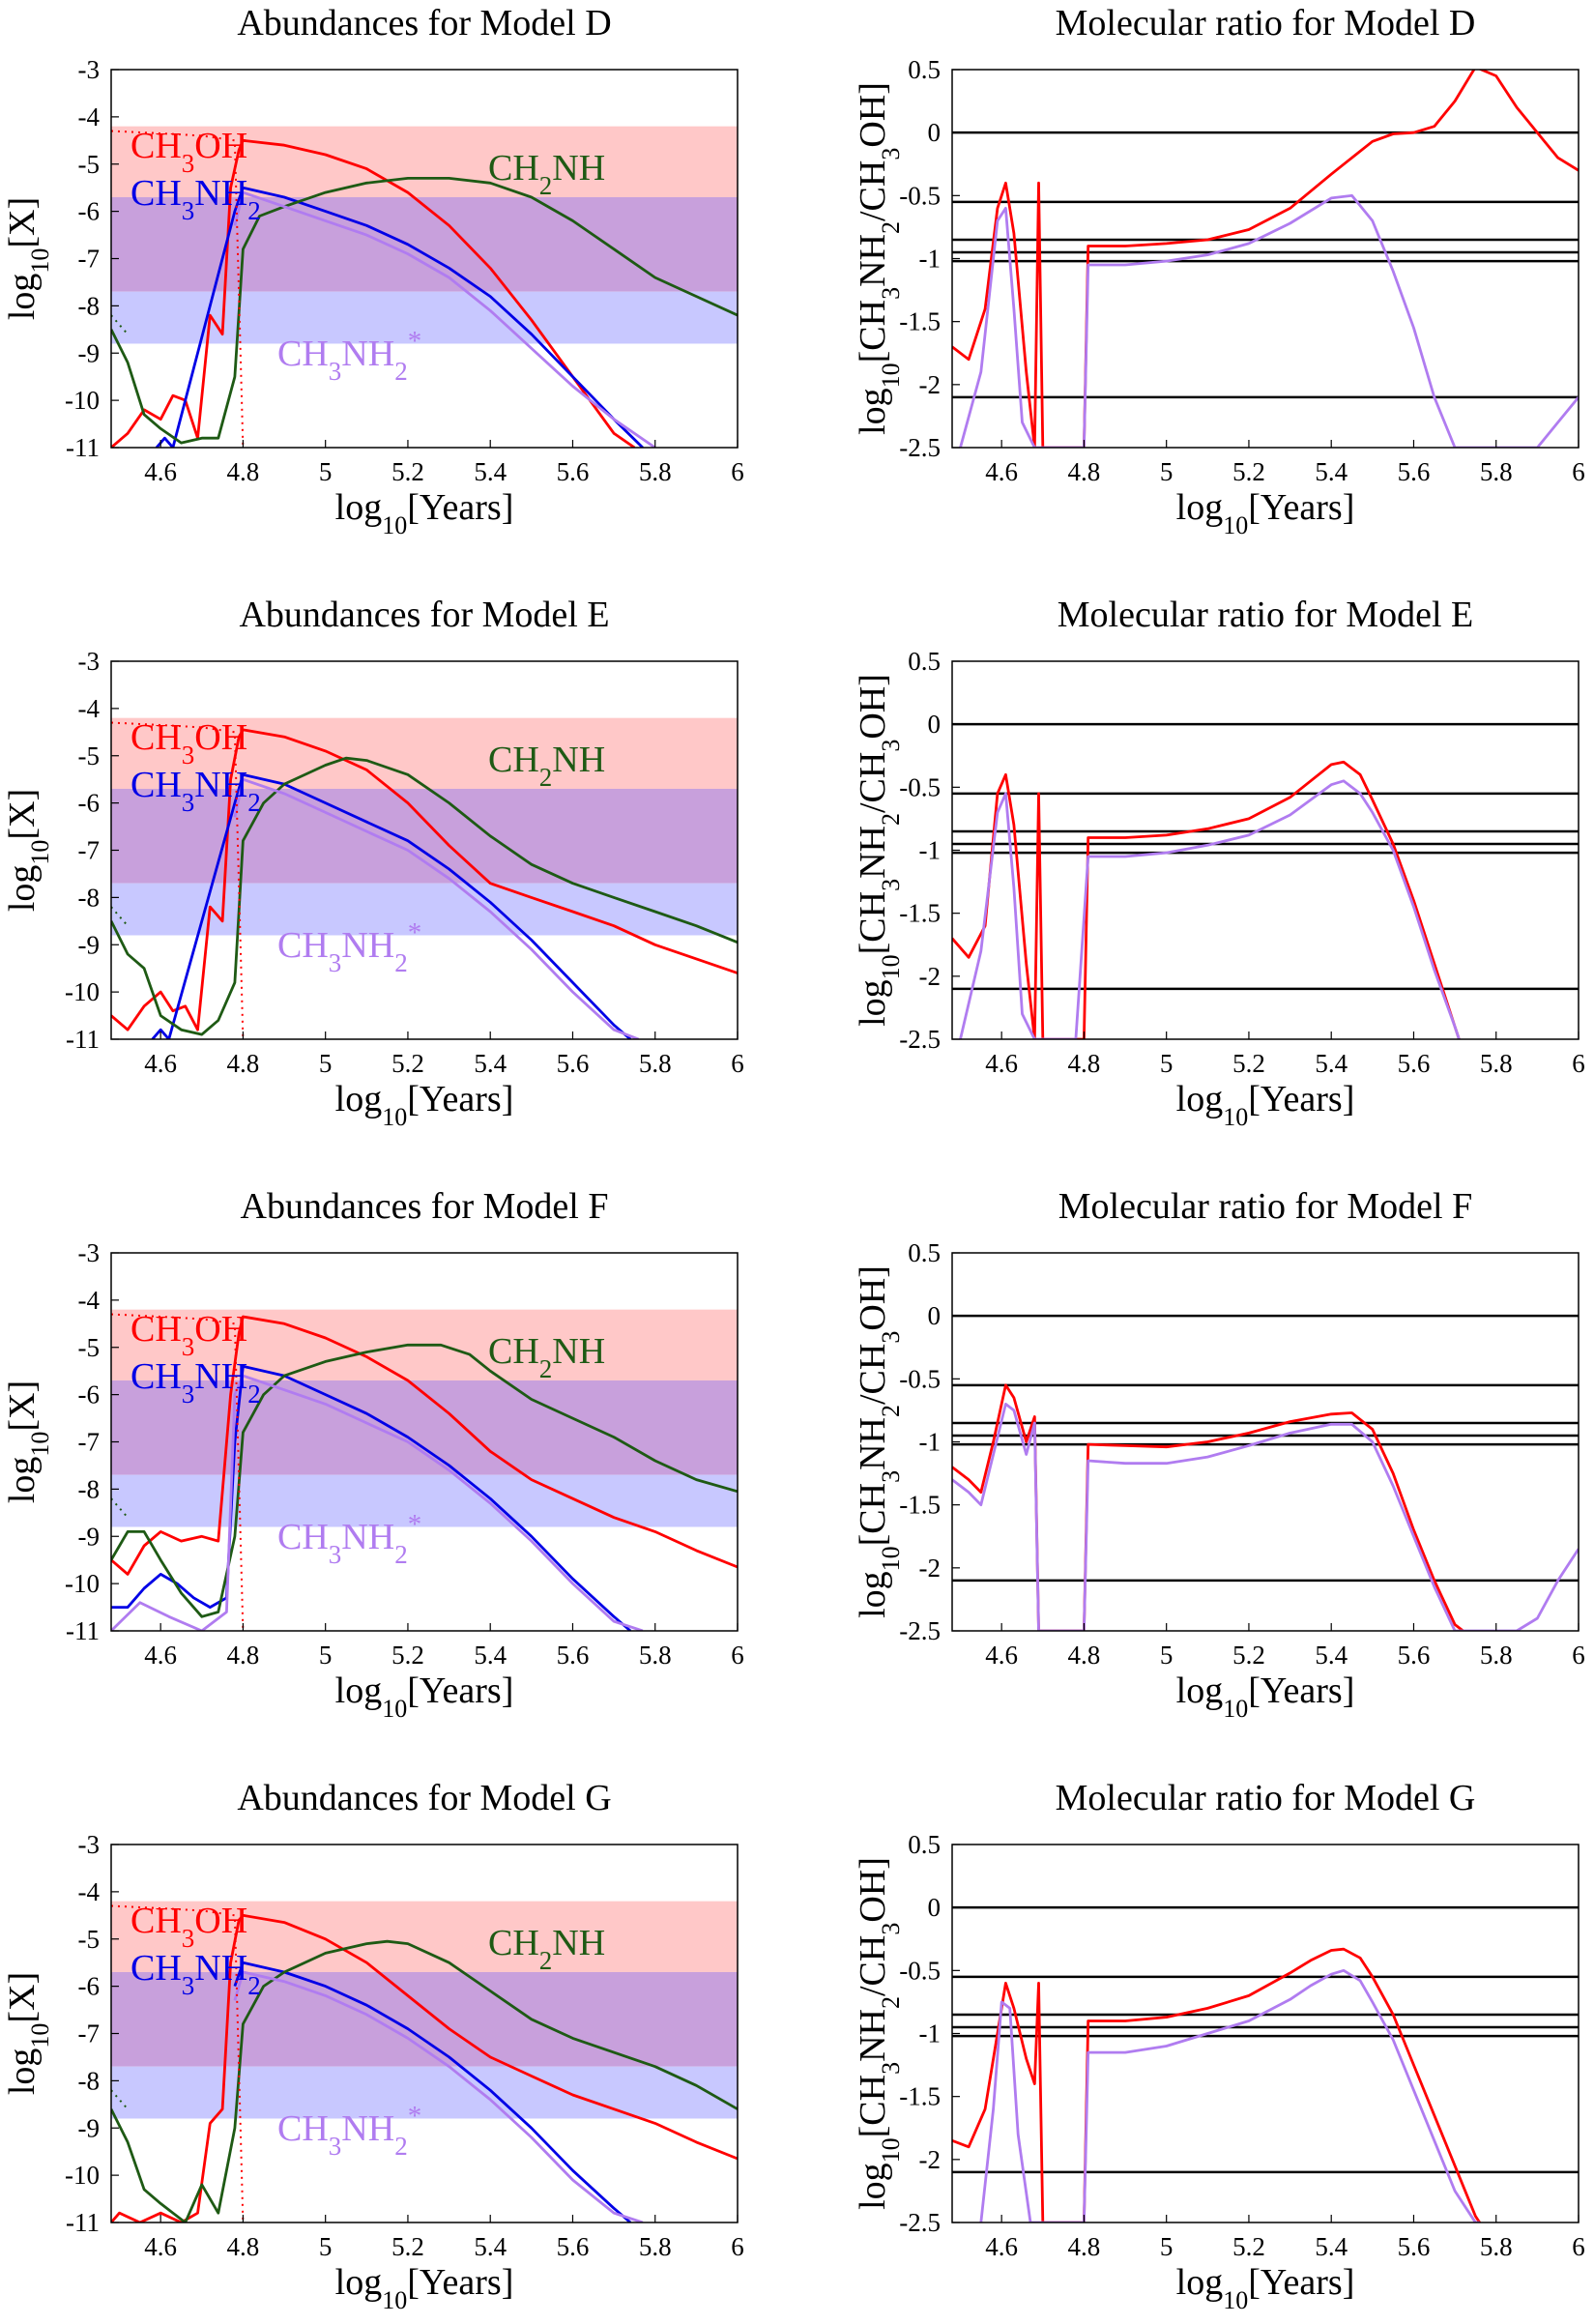 This screenshot has width=1594, height=2324. I want to click on chart-title: Abundances for Model E, so click(424, 615).